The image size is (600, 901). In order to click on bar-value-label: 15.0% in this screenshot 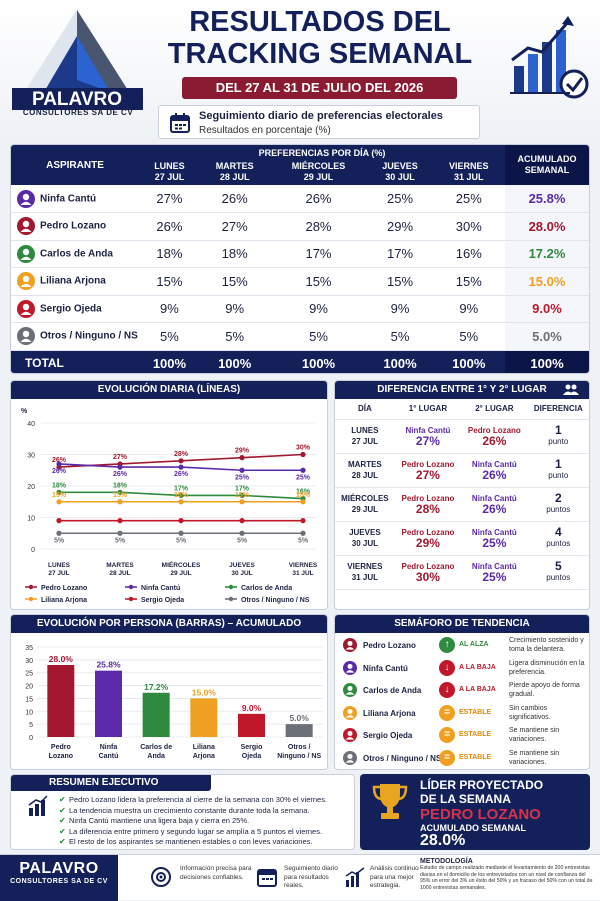, I will do `click(204, 692)`.